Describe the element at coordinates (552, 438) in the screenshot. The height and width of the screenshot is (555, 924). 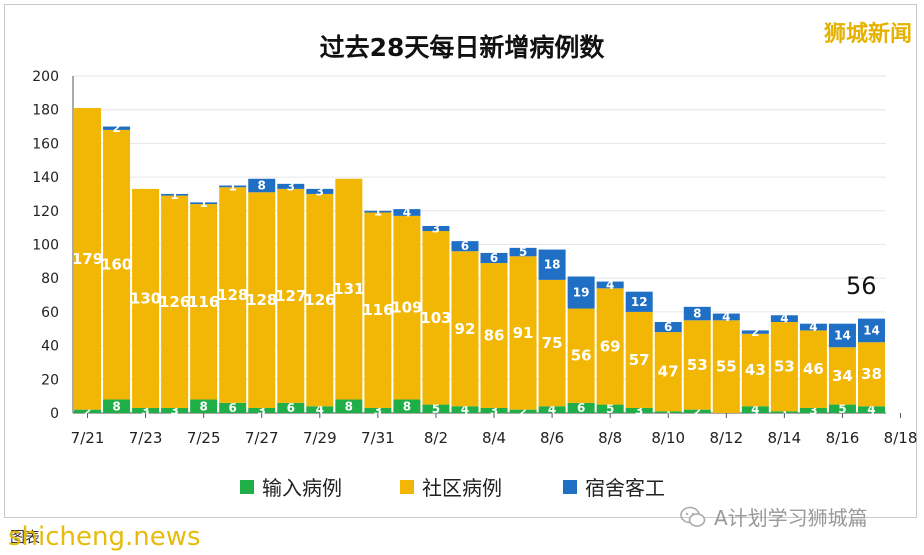
I see `x-tick-label: 8/6` at that location.